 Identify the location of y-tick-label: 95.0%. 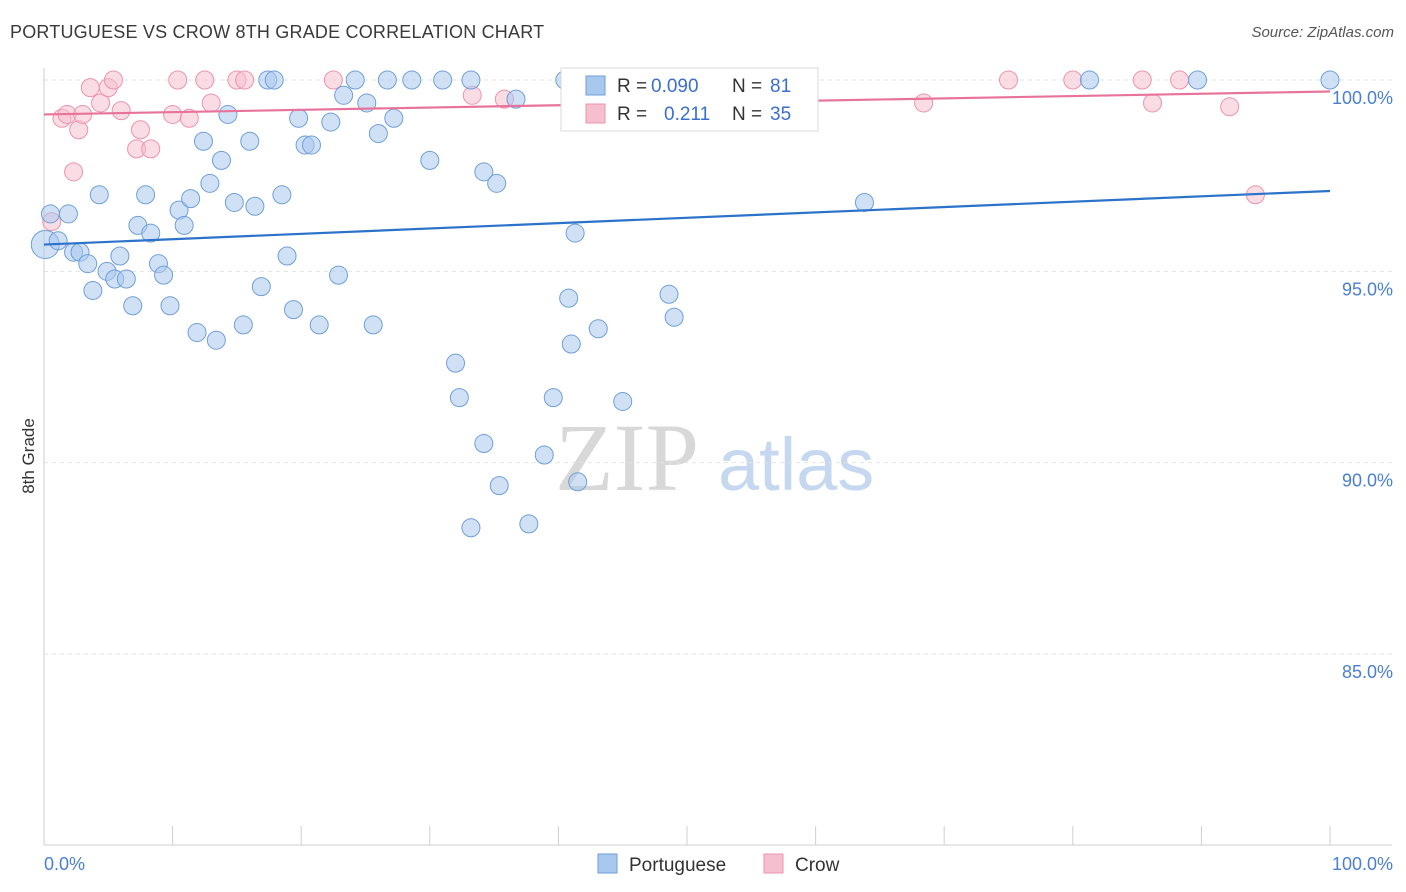
(1367, 289).